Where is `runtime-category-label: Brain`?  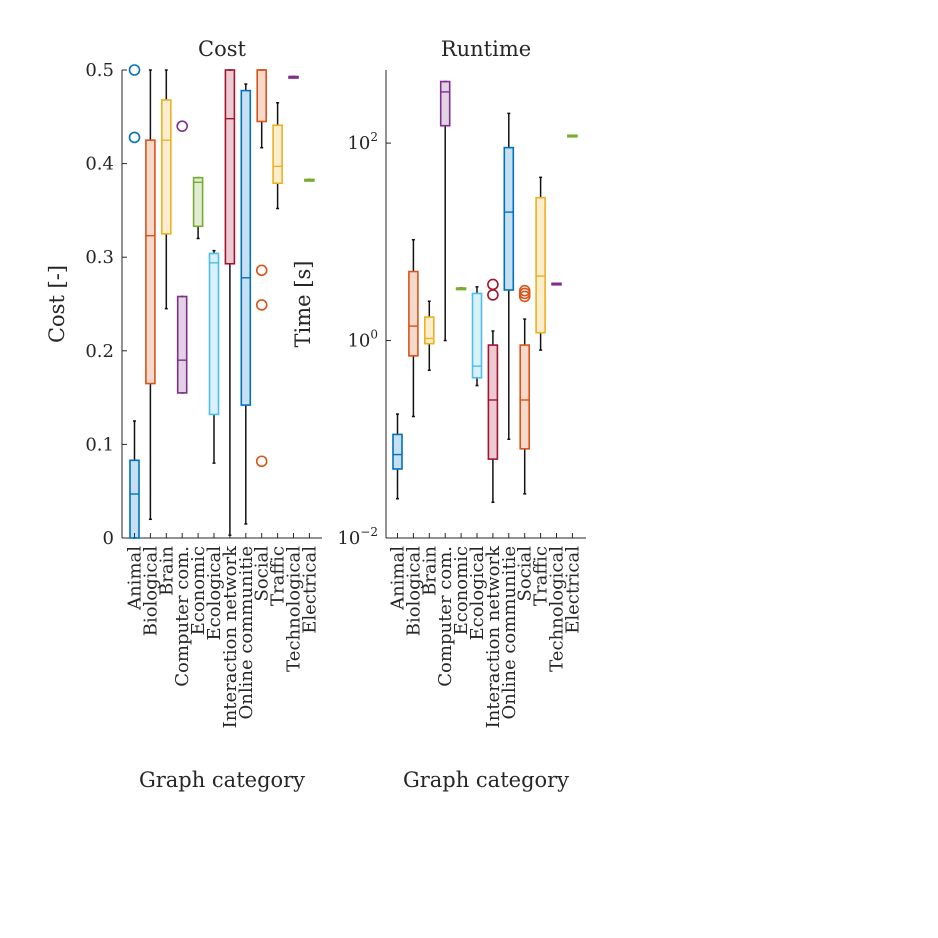 runtime-category-label: Brain is located at coordinates (429, 571).